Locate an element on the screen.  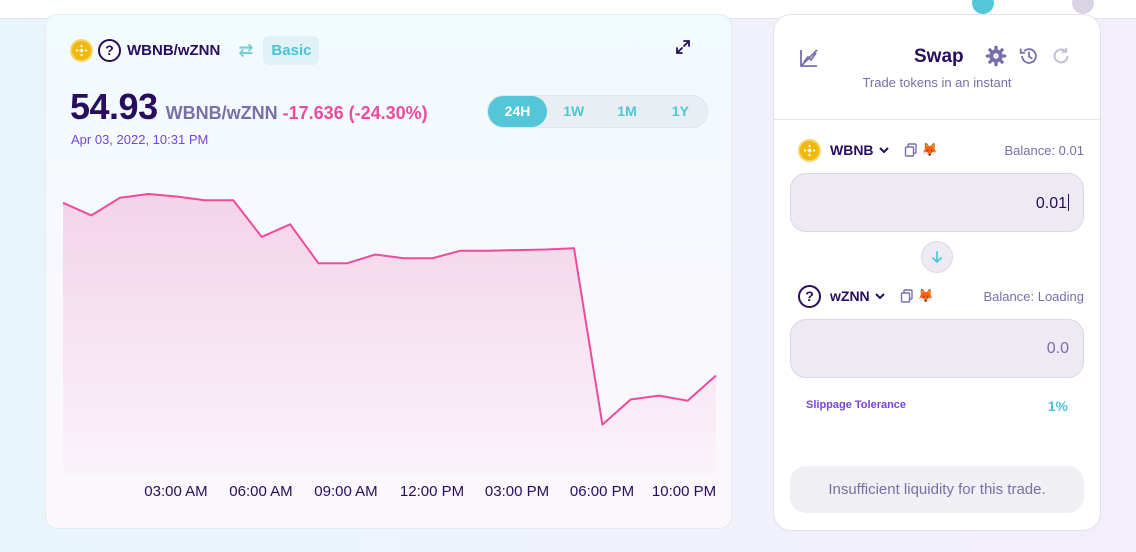
from-amount-value: 0.01 is located at coordinates (1052, 203).